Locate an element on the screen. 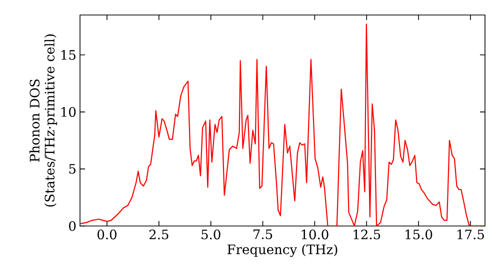  x-tick-label: 15.0 is located at coordinates (419, 235).